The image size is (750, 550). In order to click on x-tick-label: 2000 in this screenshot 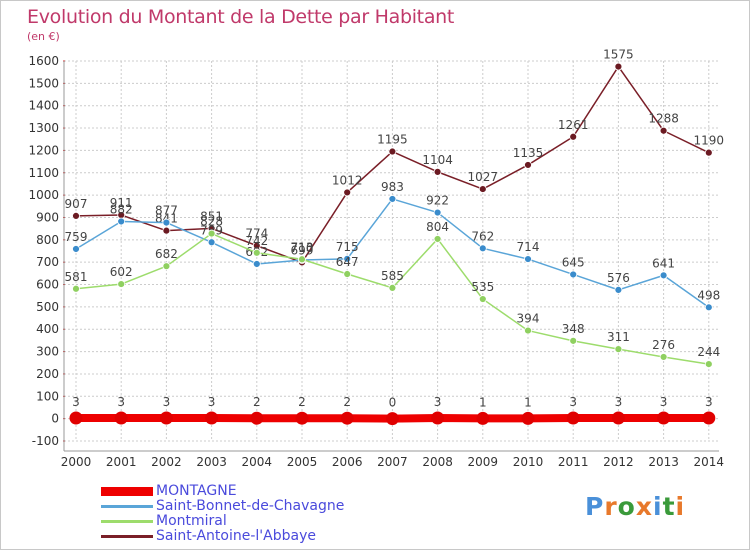, I will do `click(76, 462)`.